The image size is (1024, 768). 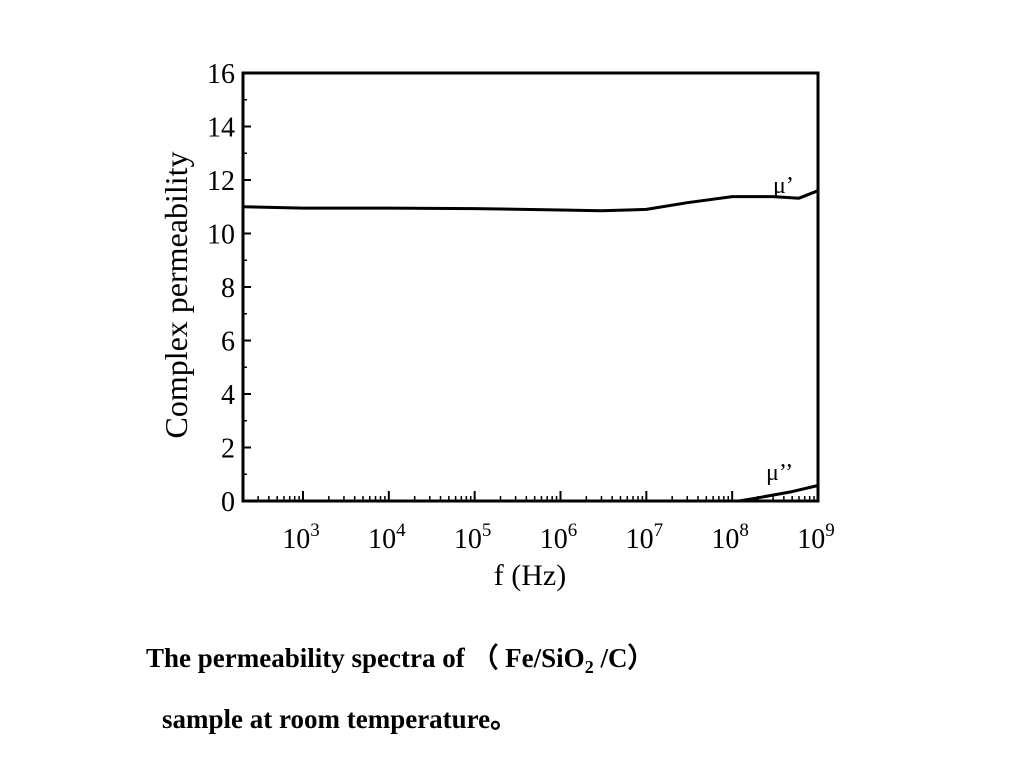 I want to click on figure-caption-line-2: sample at room temperature。, so click(x=340, y=719).